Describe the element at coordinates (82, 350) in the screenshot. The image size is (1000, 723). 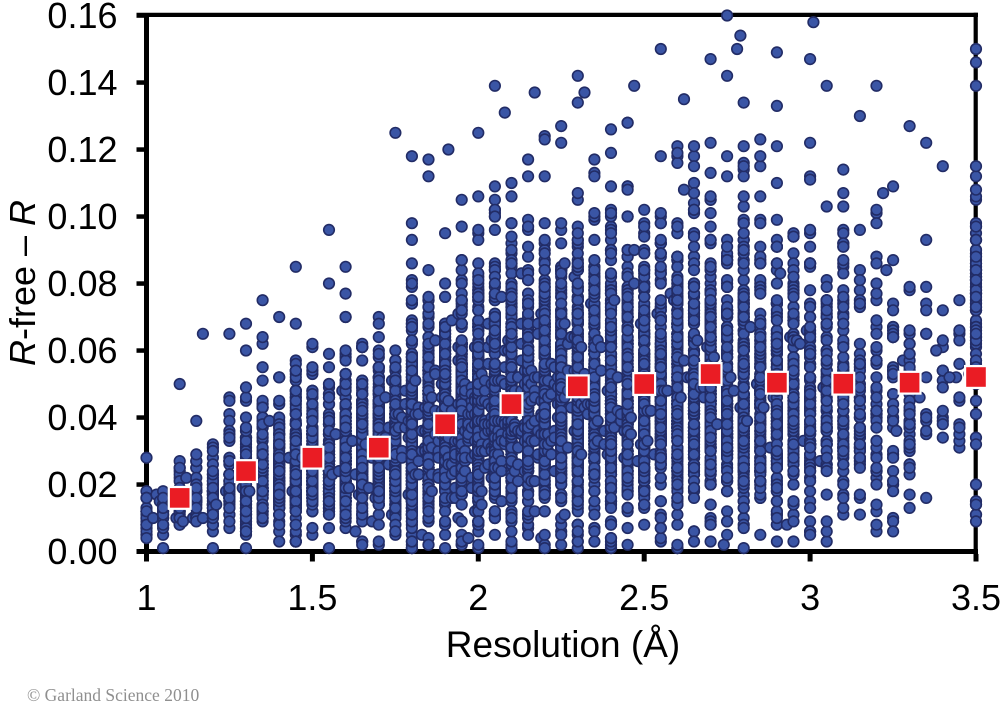
I see `svg-text: 0.06` at that location.